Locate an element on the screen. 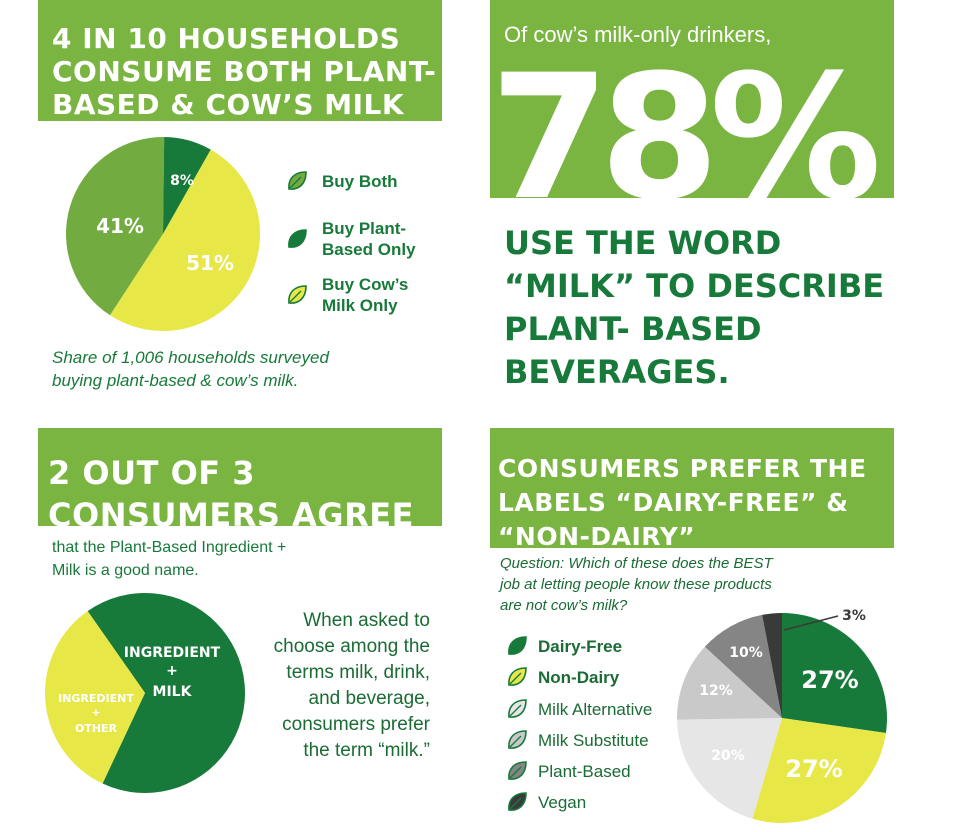 The image size is (964, 832). caption-line: Share of 1,006 households surveyed is located at coordinates (190, 357).